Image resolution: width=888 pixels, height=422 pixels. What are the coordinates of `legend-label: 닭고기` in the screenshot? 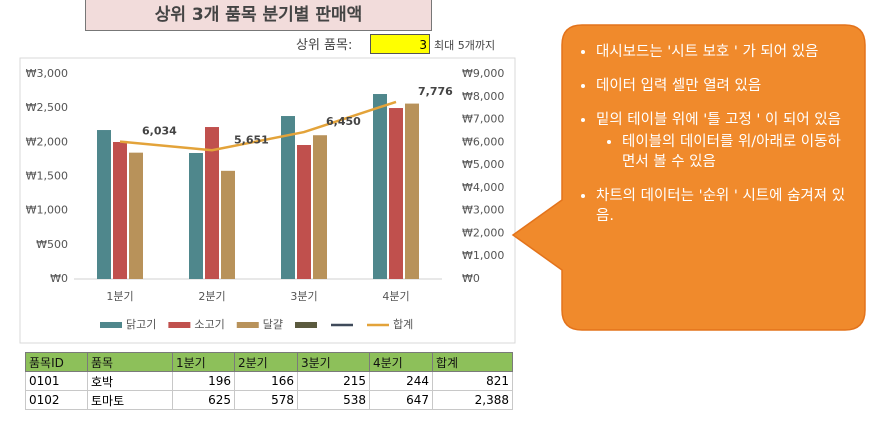 It's located at (141, 324).